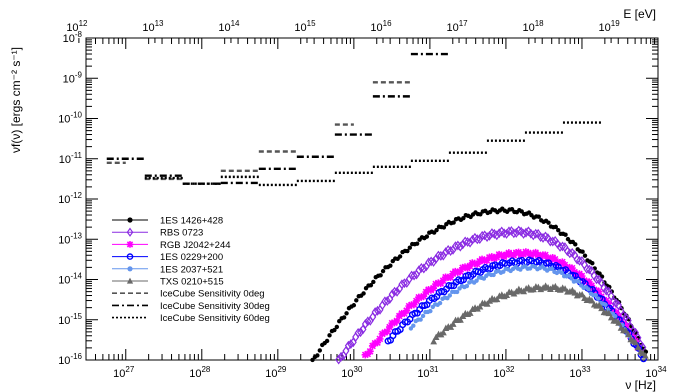  What do you see at coordinates (71, 158) in the screenshot?
I see `y-tick-label: 10-11` at bounding box center [71, 158].